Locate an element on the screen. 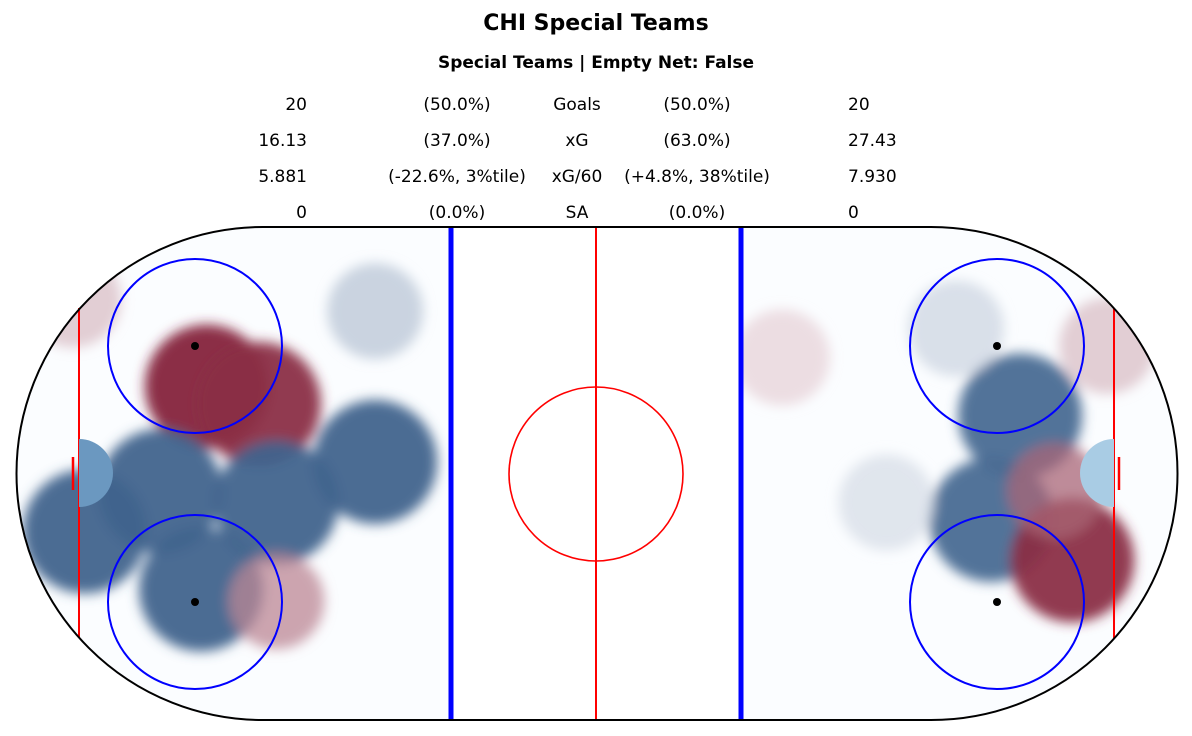 The width and height of the screenshot is (1192, 736). stat-left-value: 16.13 is located at coordinates (282, 141).